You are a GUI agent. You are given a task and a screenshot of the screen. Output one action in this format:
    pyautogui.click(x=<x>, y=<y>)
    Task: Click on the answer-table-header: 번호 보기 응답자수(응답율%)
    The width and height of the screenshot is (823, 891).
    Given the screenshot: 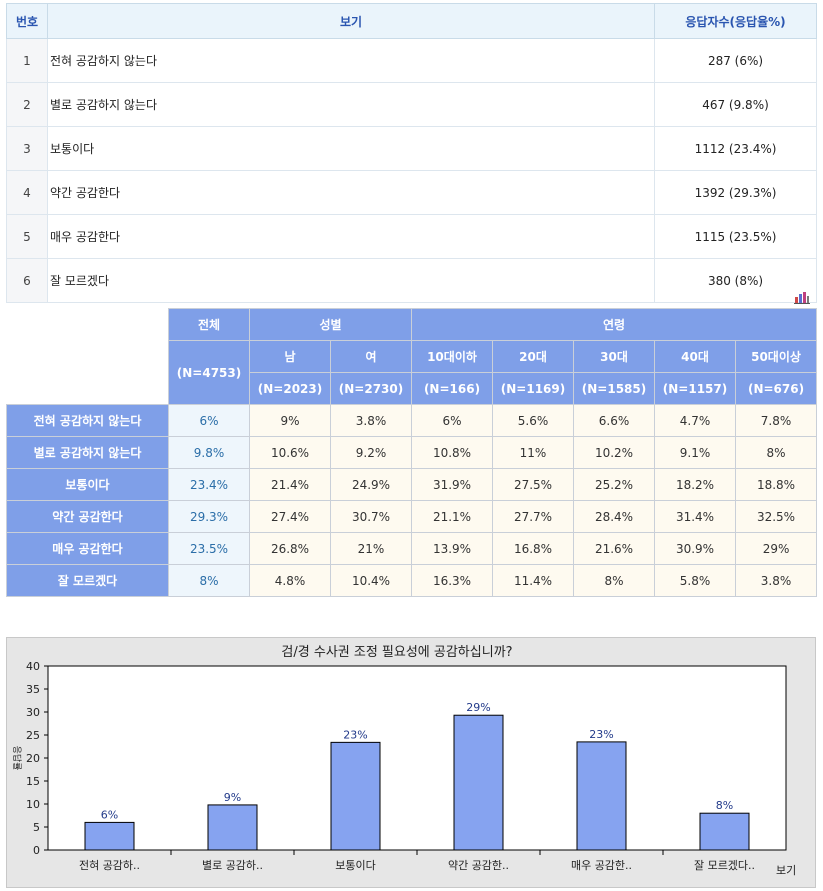 What is the action you would take?
    pyautogui.click(x=411, y=21)
    